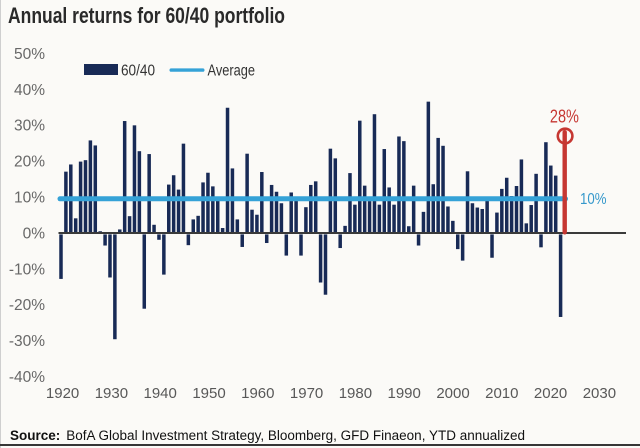 Image resolution: width=640 pixels, height=448 pixels. Describe the element at coordinates (29, 162) in the screenshot. I see `svg-text: 20%` at that location.